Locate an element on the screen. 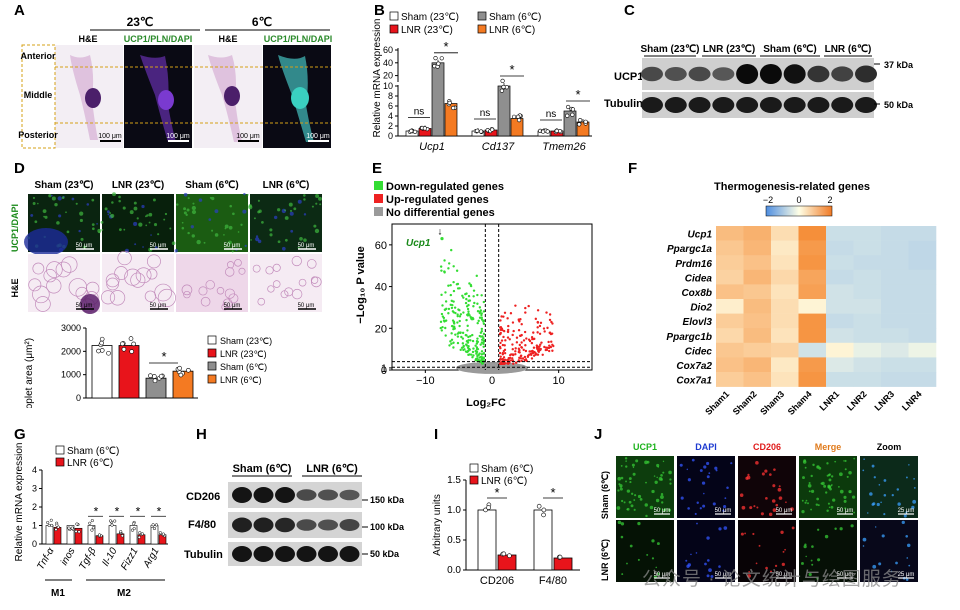 The image size is (960, 610). panel-j-row-sham: Sham (6℃) is located at coordinates (605, 495).